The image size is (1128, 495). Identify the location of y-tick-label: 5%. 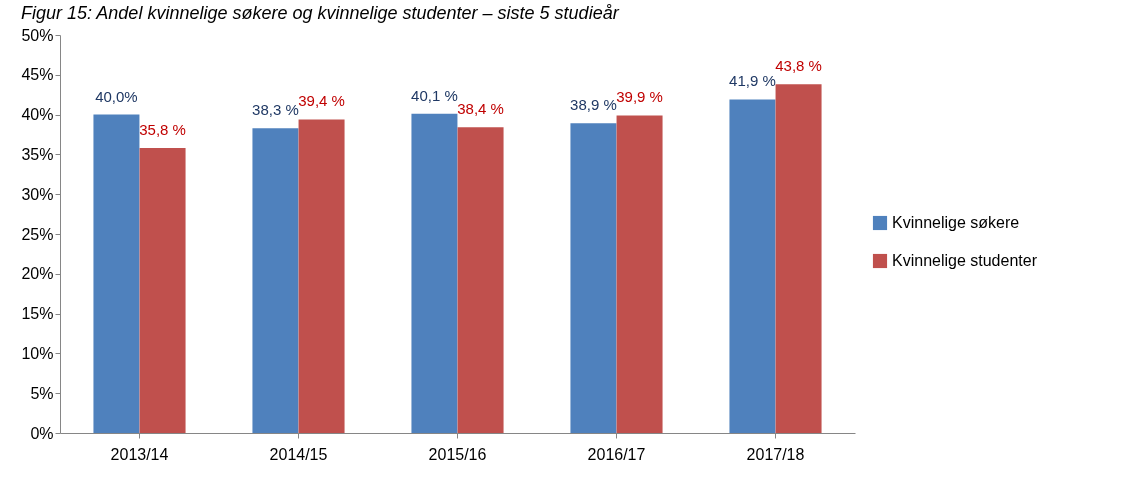
(42, 393).